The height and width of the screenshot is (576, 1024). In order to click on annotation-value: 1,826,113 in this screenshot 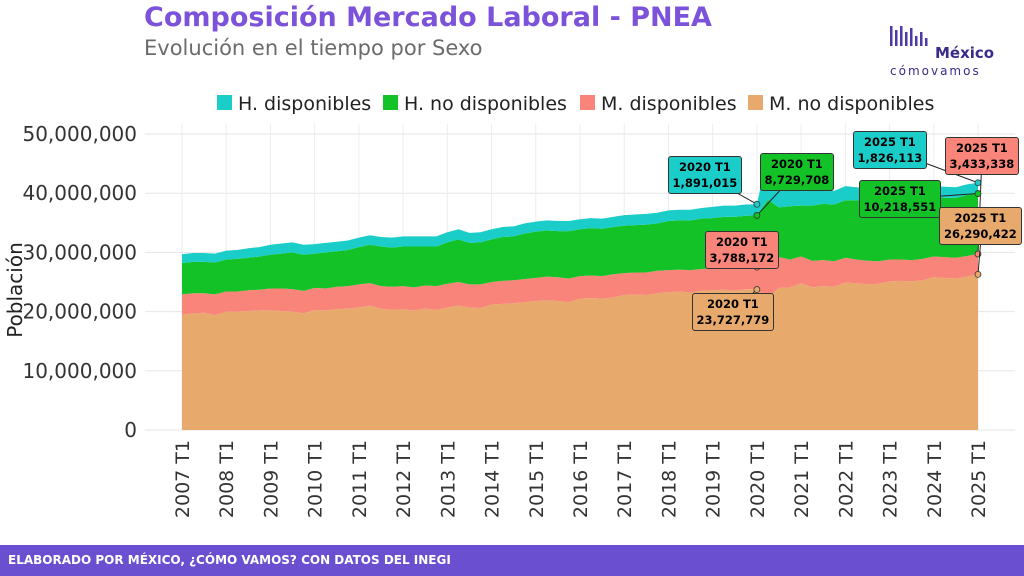, I will do `click(890, 158)`.